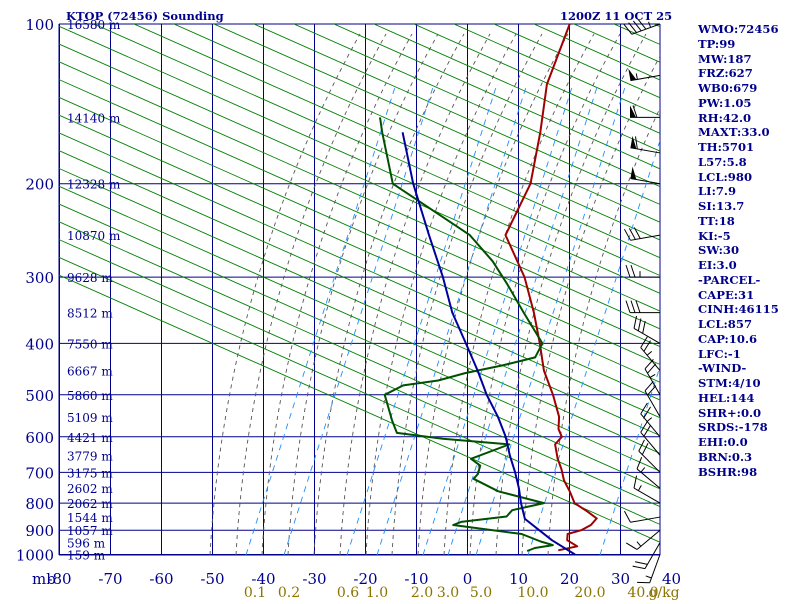 Image resolution: width=800 pixels, height=604 pixels. What do you see at coordinates (749, 324) in the screenshot?
I see `index-line: LCL:857` at bounding box center [749, 324].